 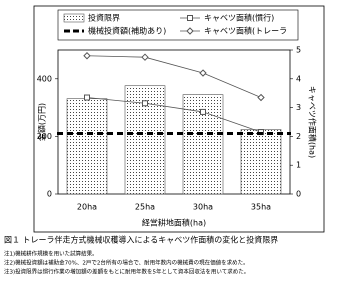 I want to click on y2-axis-title: キャベツ作面積(ha), so click(x=313, y=122).